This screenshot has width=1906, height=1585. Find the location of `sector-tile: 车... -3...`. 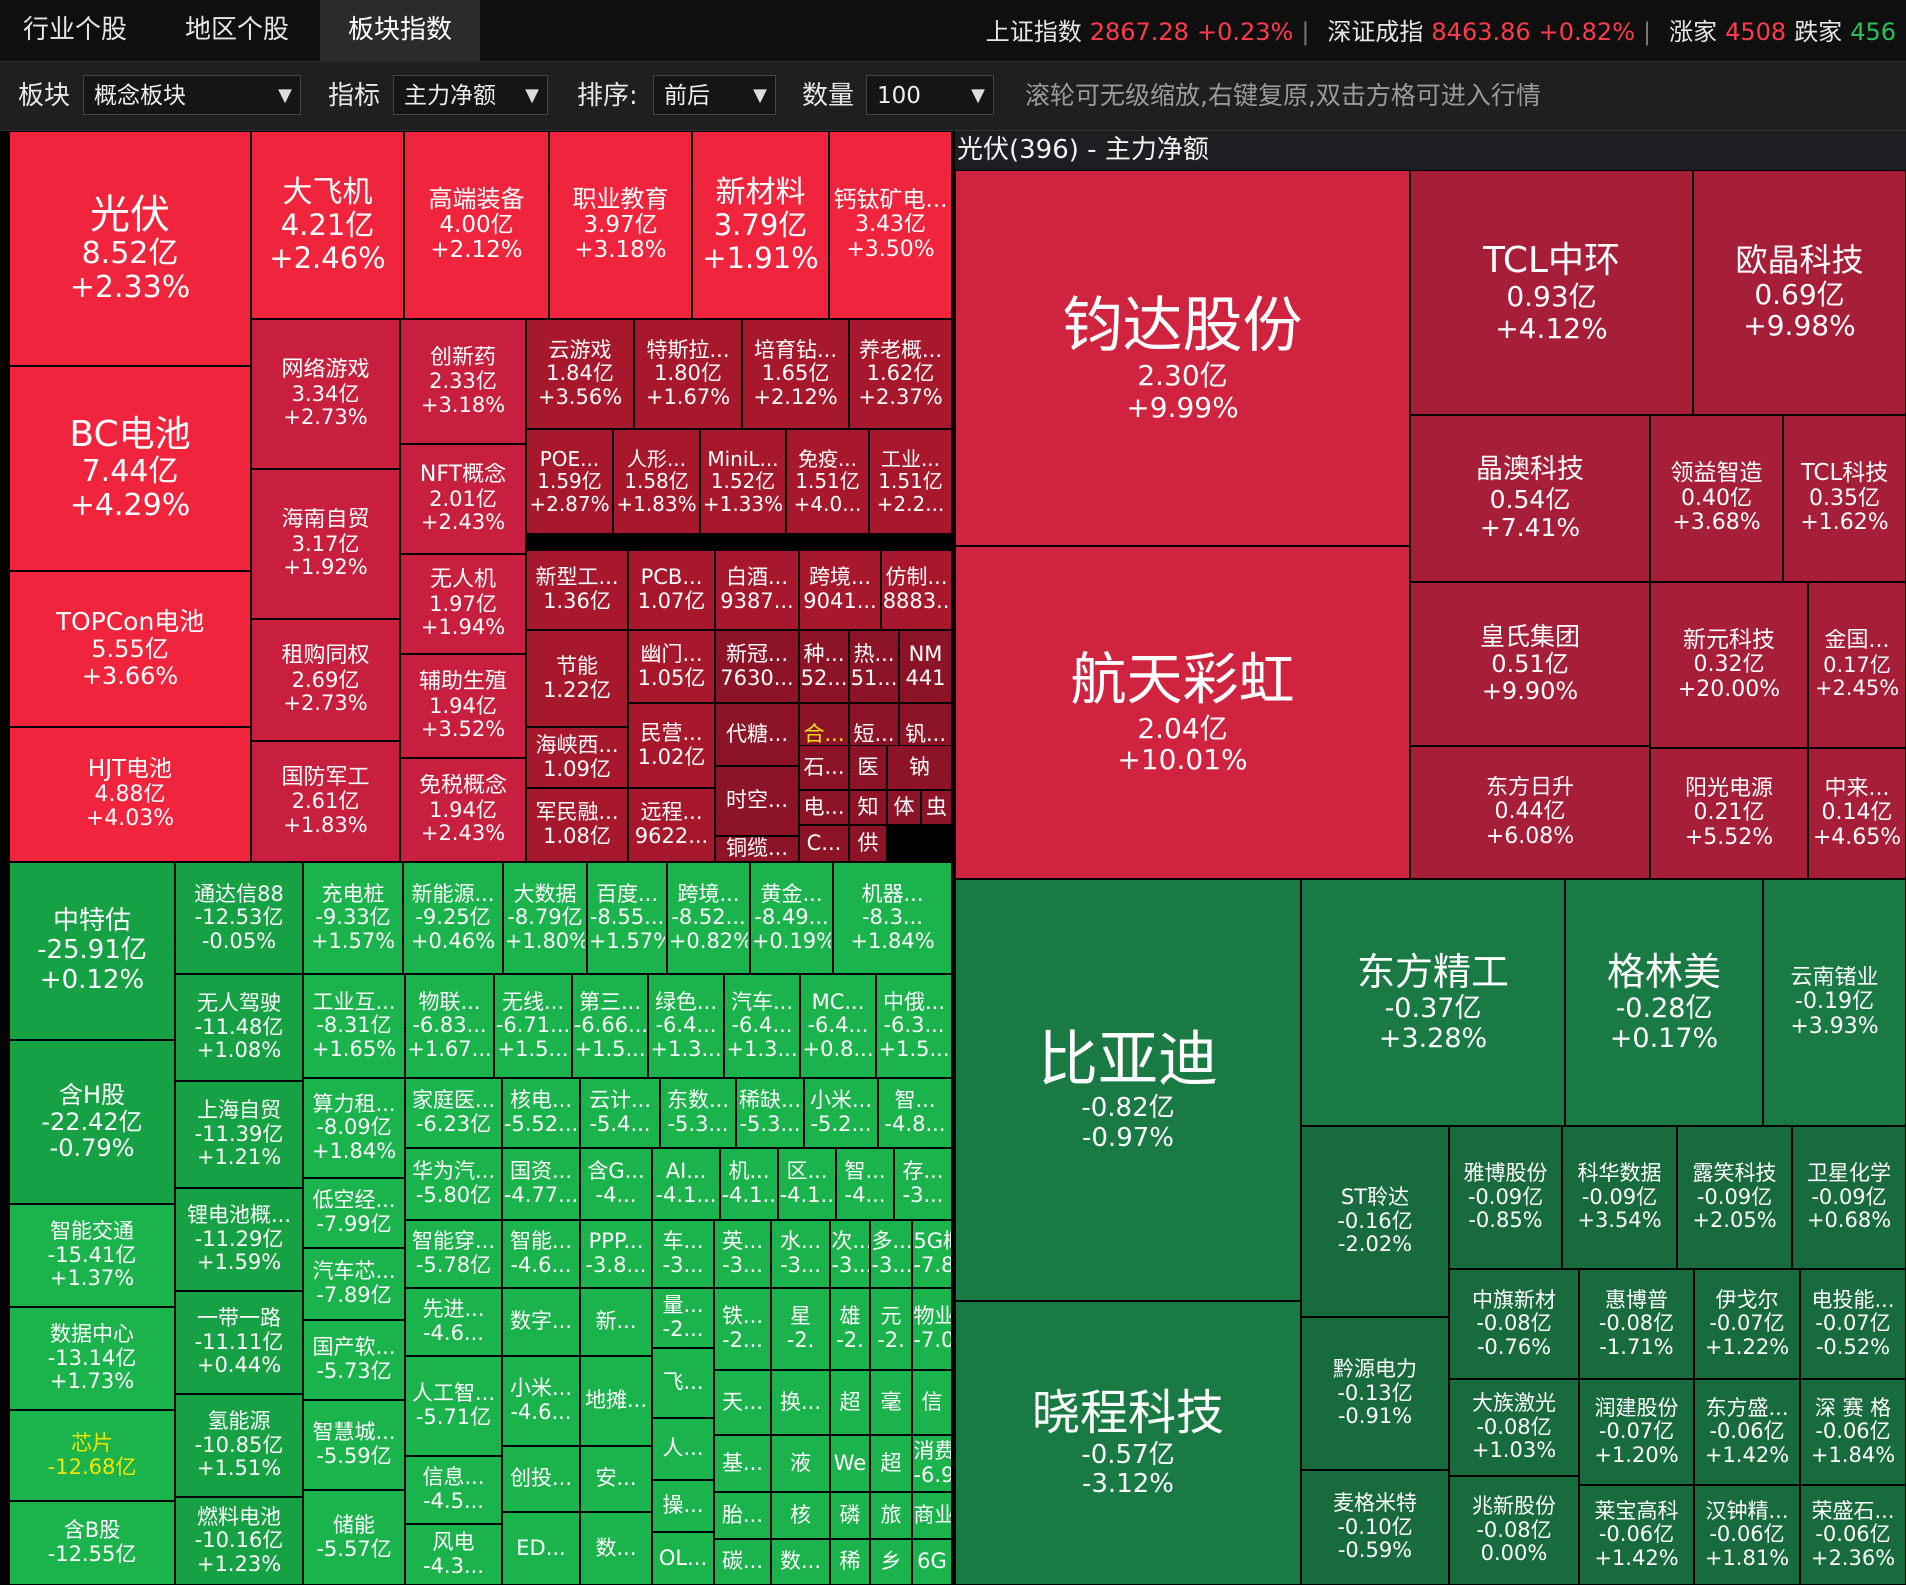

sector-tile: 车... -3... is located at coordinates (683, 1254).